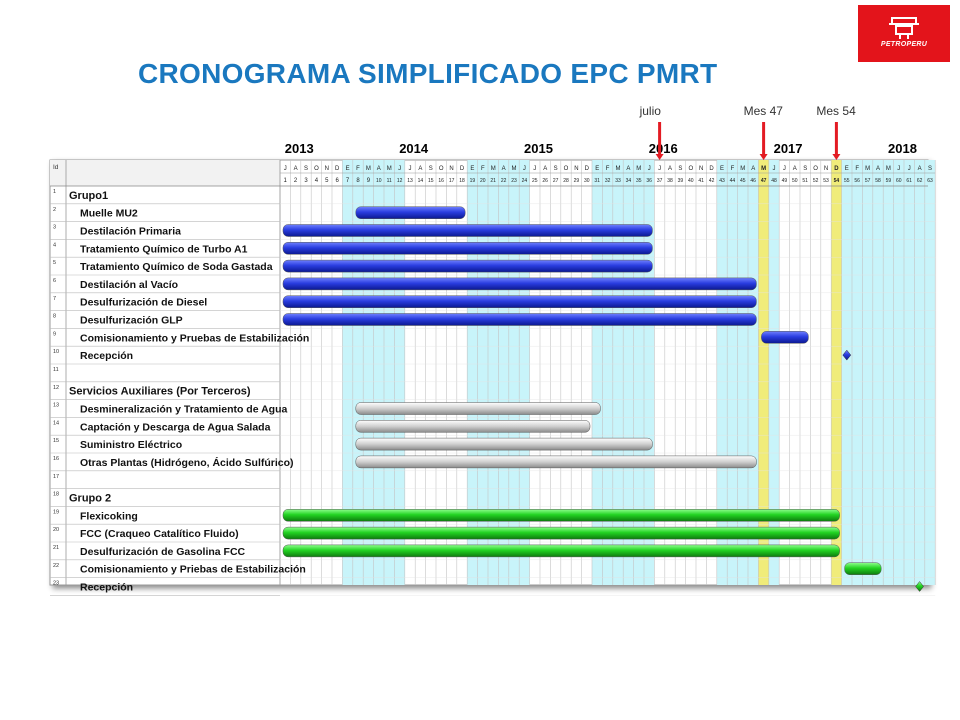 This screenshot has height=720, width=960. What do you see at coordinates (389, 181) in the screenshot?
I see `month-number-label: 11` at bounding box center [389, 181].